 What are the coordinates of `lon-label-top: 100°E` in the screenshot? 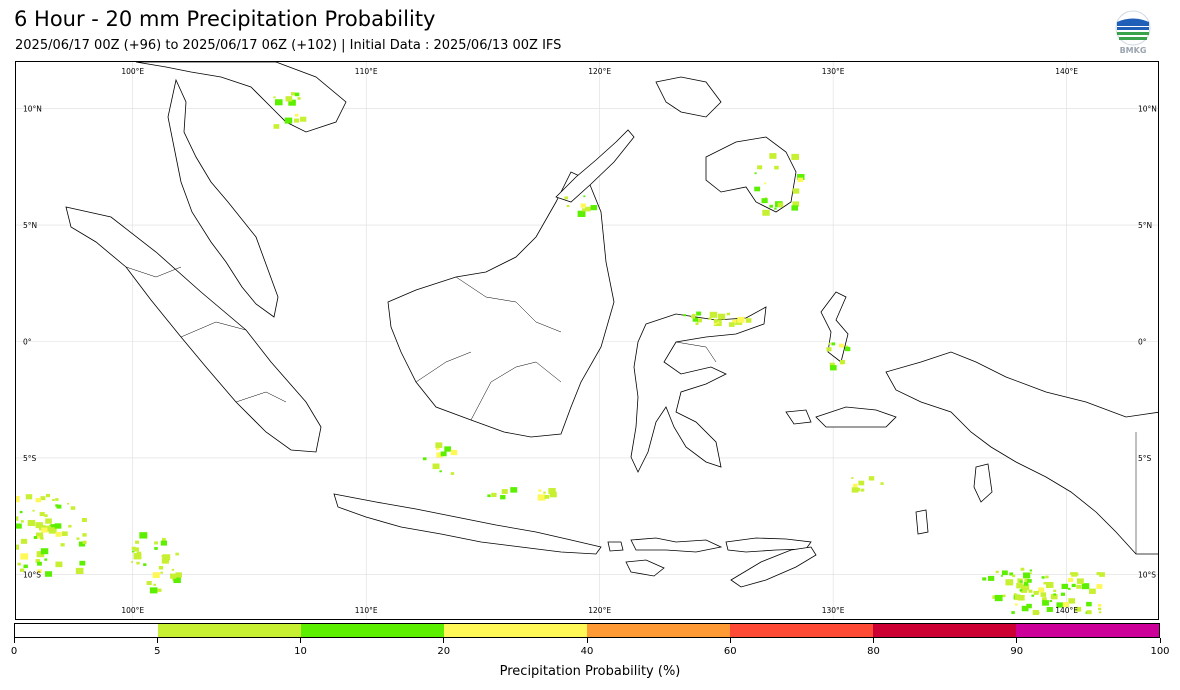 It's located at (132, 71).